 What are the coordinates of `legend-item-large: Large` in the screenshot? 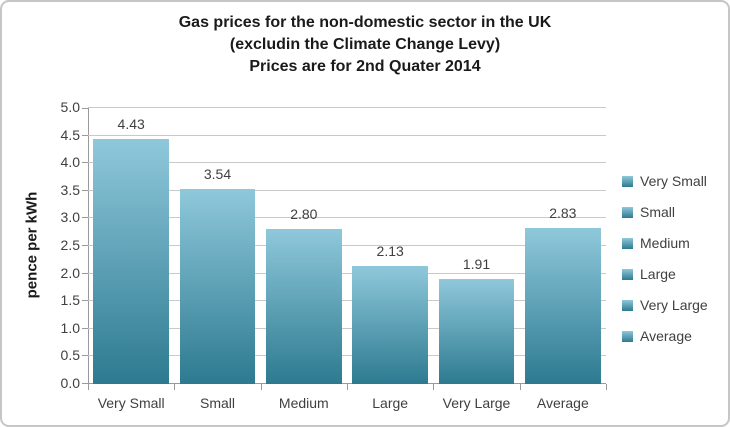 It's located at (665, 274).